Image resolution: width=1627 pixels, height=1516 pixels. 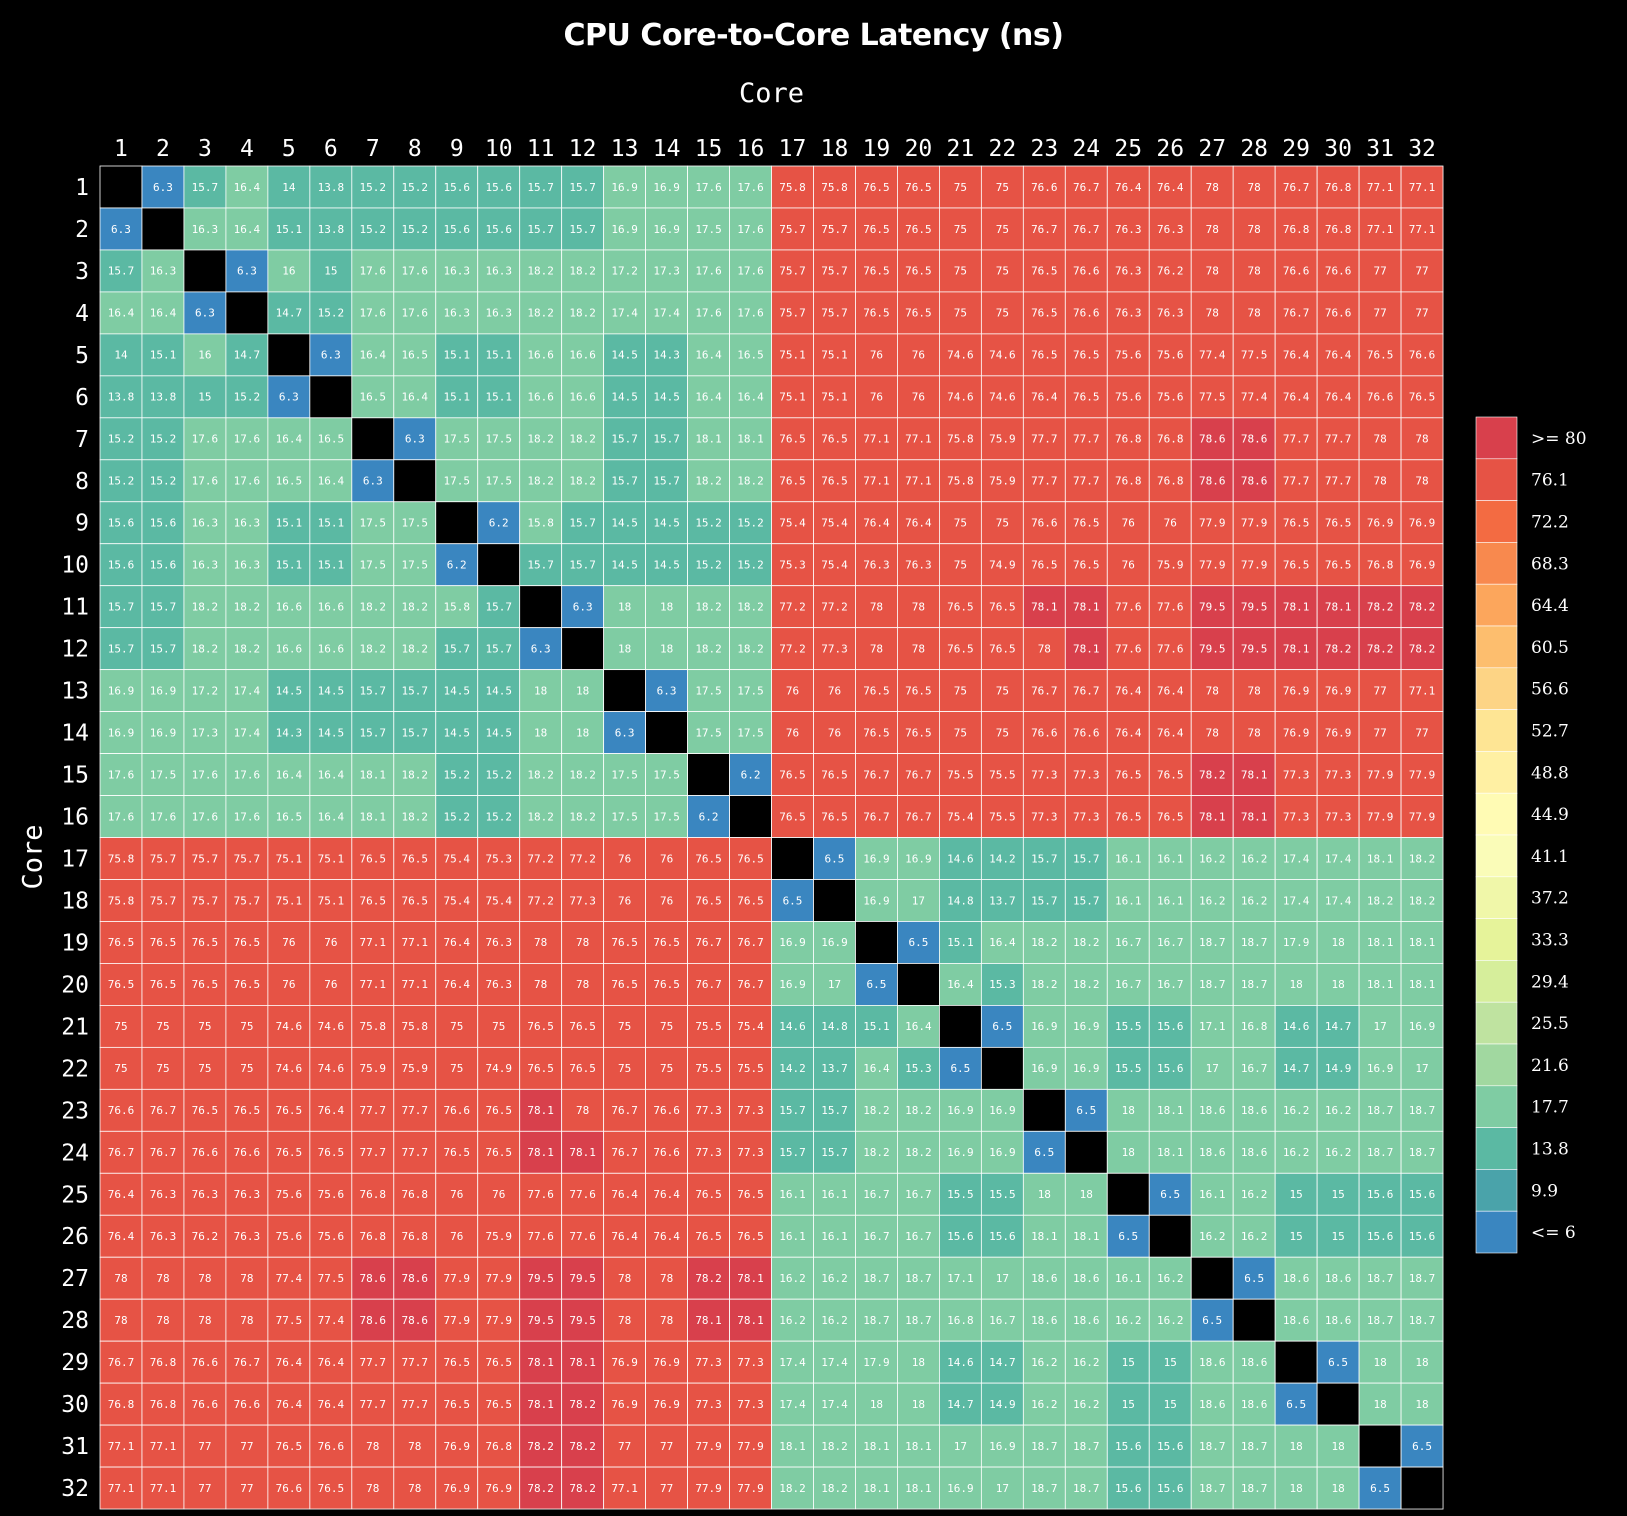 What do you see at coordinates (1128, 187) in the screenshot?
I see `cell-value-label: 76.4` at bounding box center [1128, 187].